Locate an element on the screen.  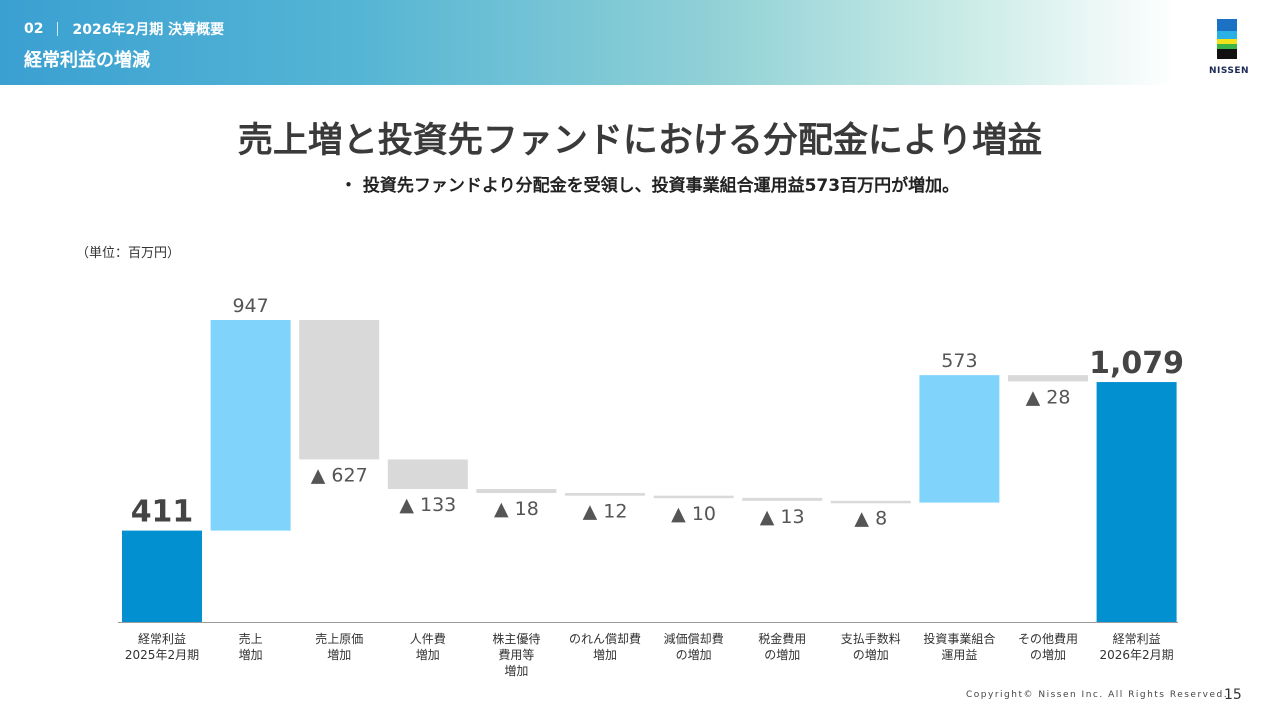
value-label-3: ▲ 627 is located at coordinates (339, 475).